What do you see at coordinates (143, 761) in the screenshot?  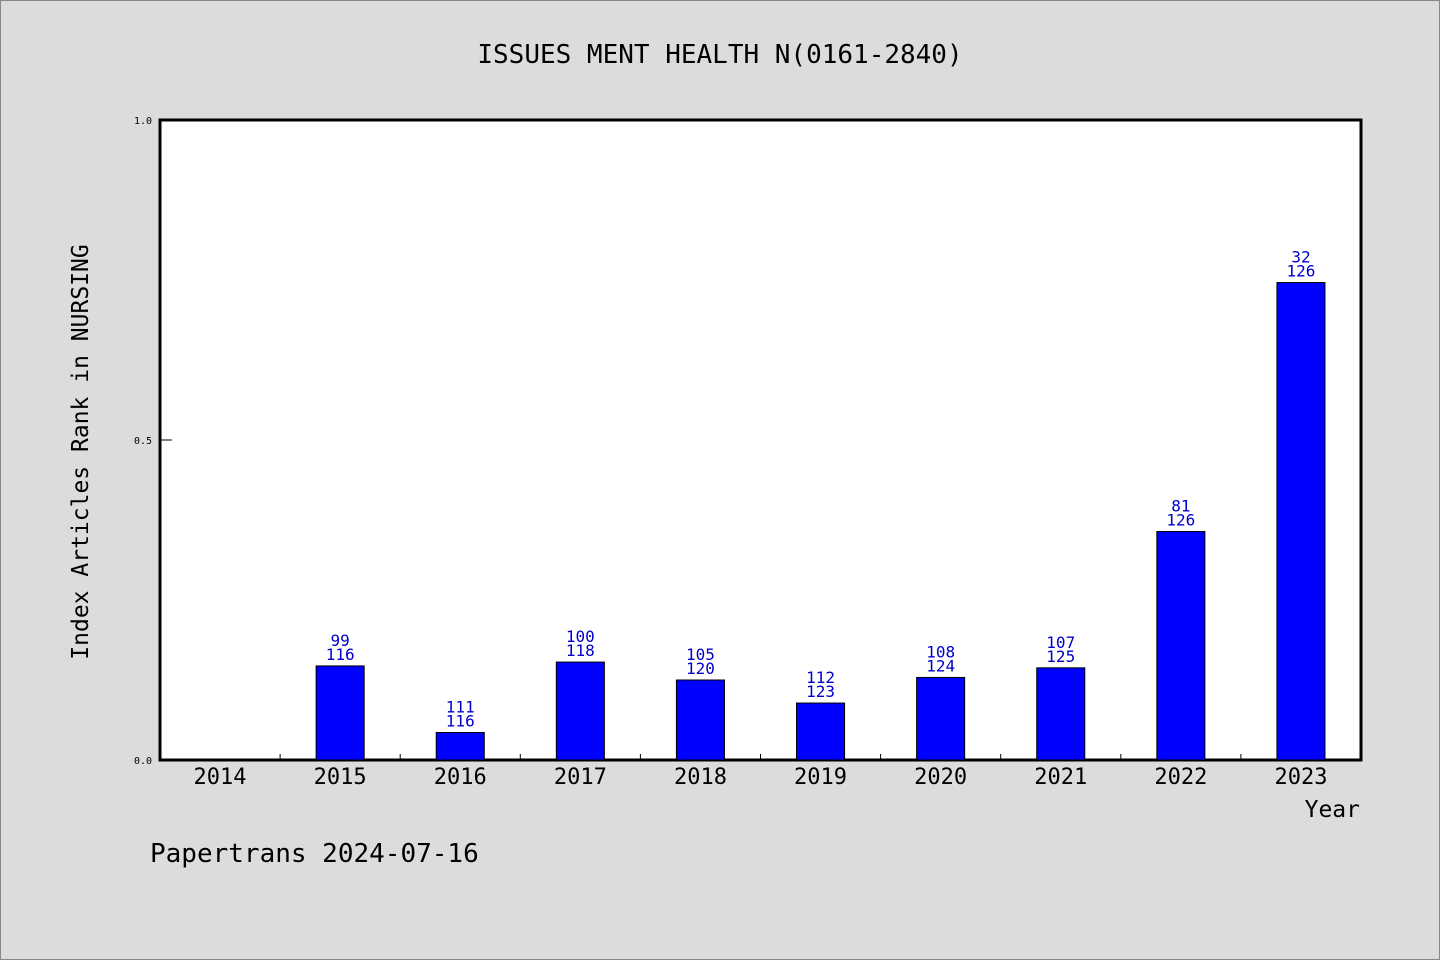 I see `y-tick-label: 0.0` at bounding box center [143, 761].